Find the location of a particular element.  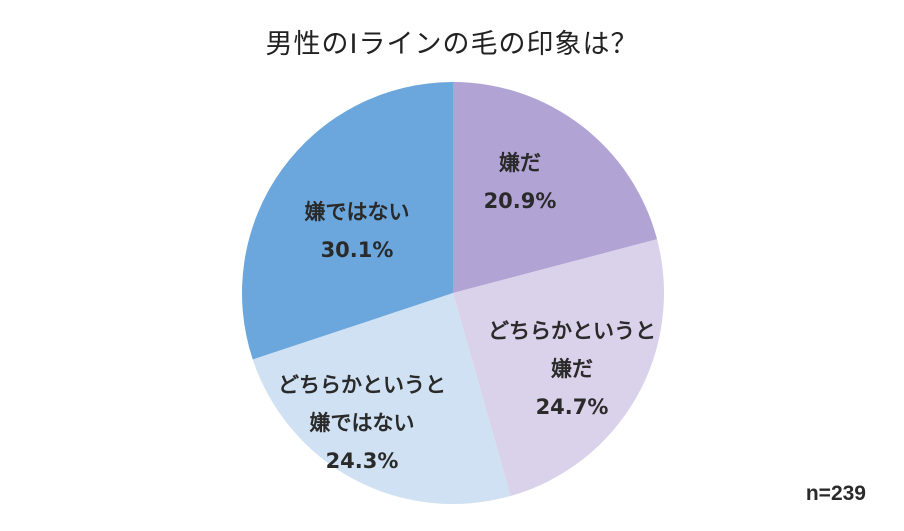

slice-value: 24.7% is located at coordinates (572, 407).